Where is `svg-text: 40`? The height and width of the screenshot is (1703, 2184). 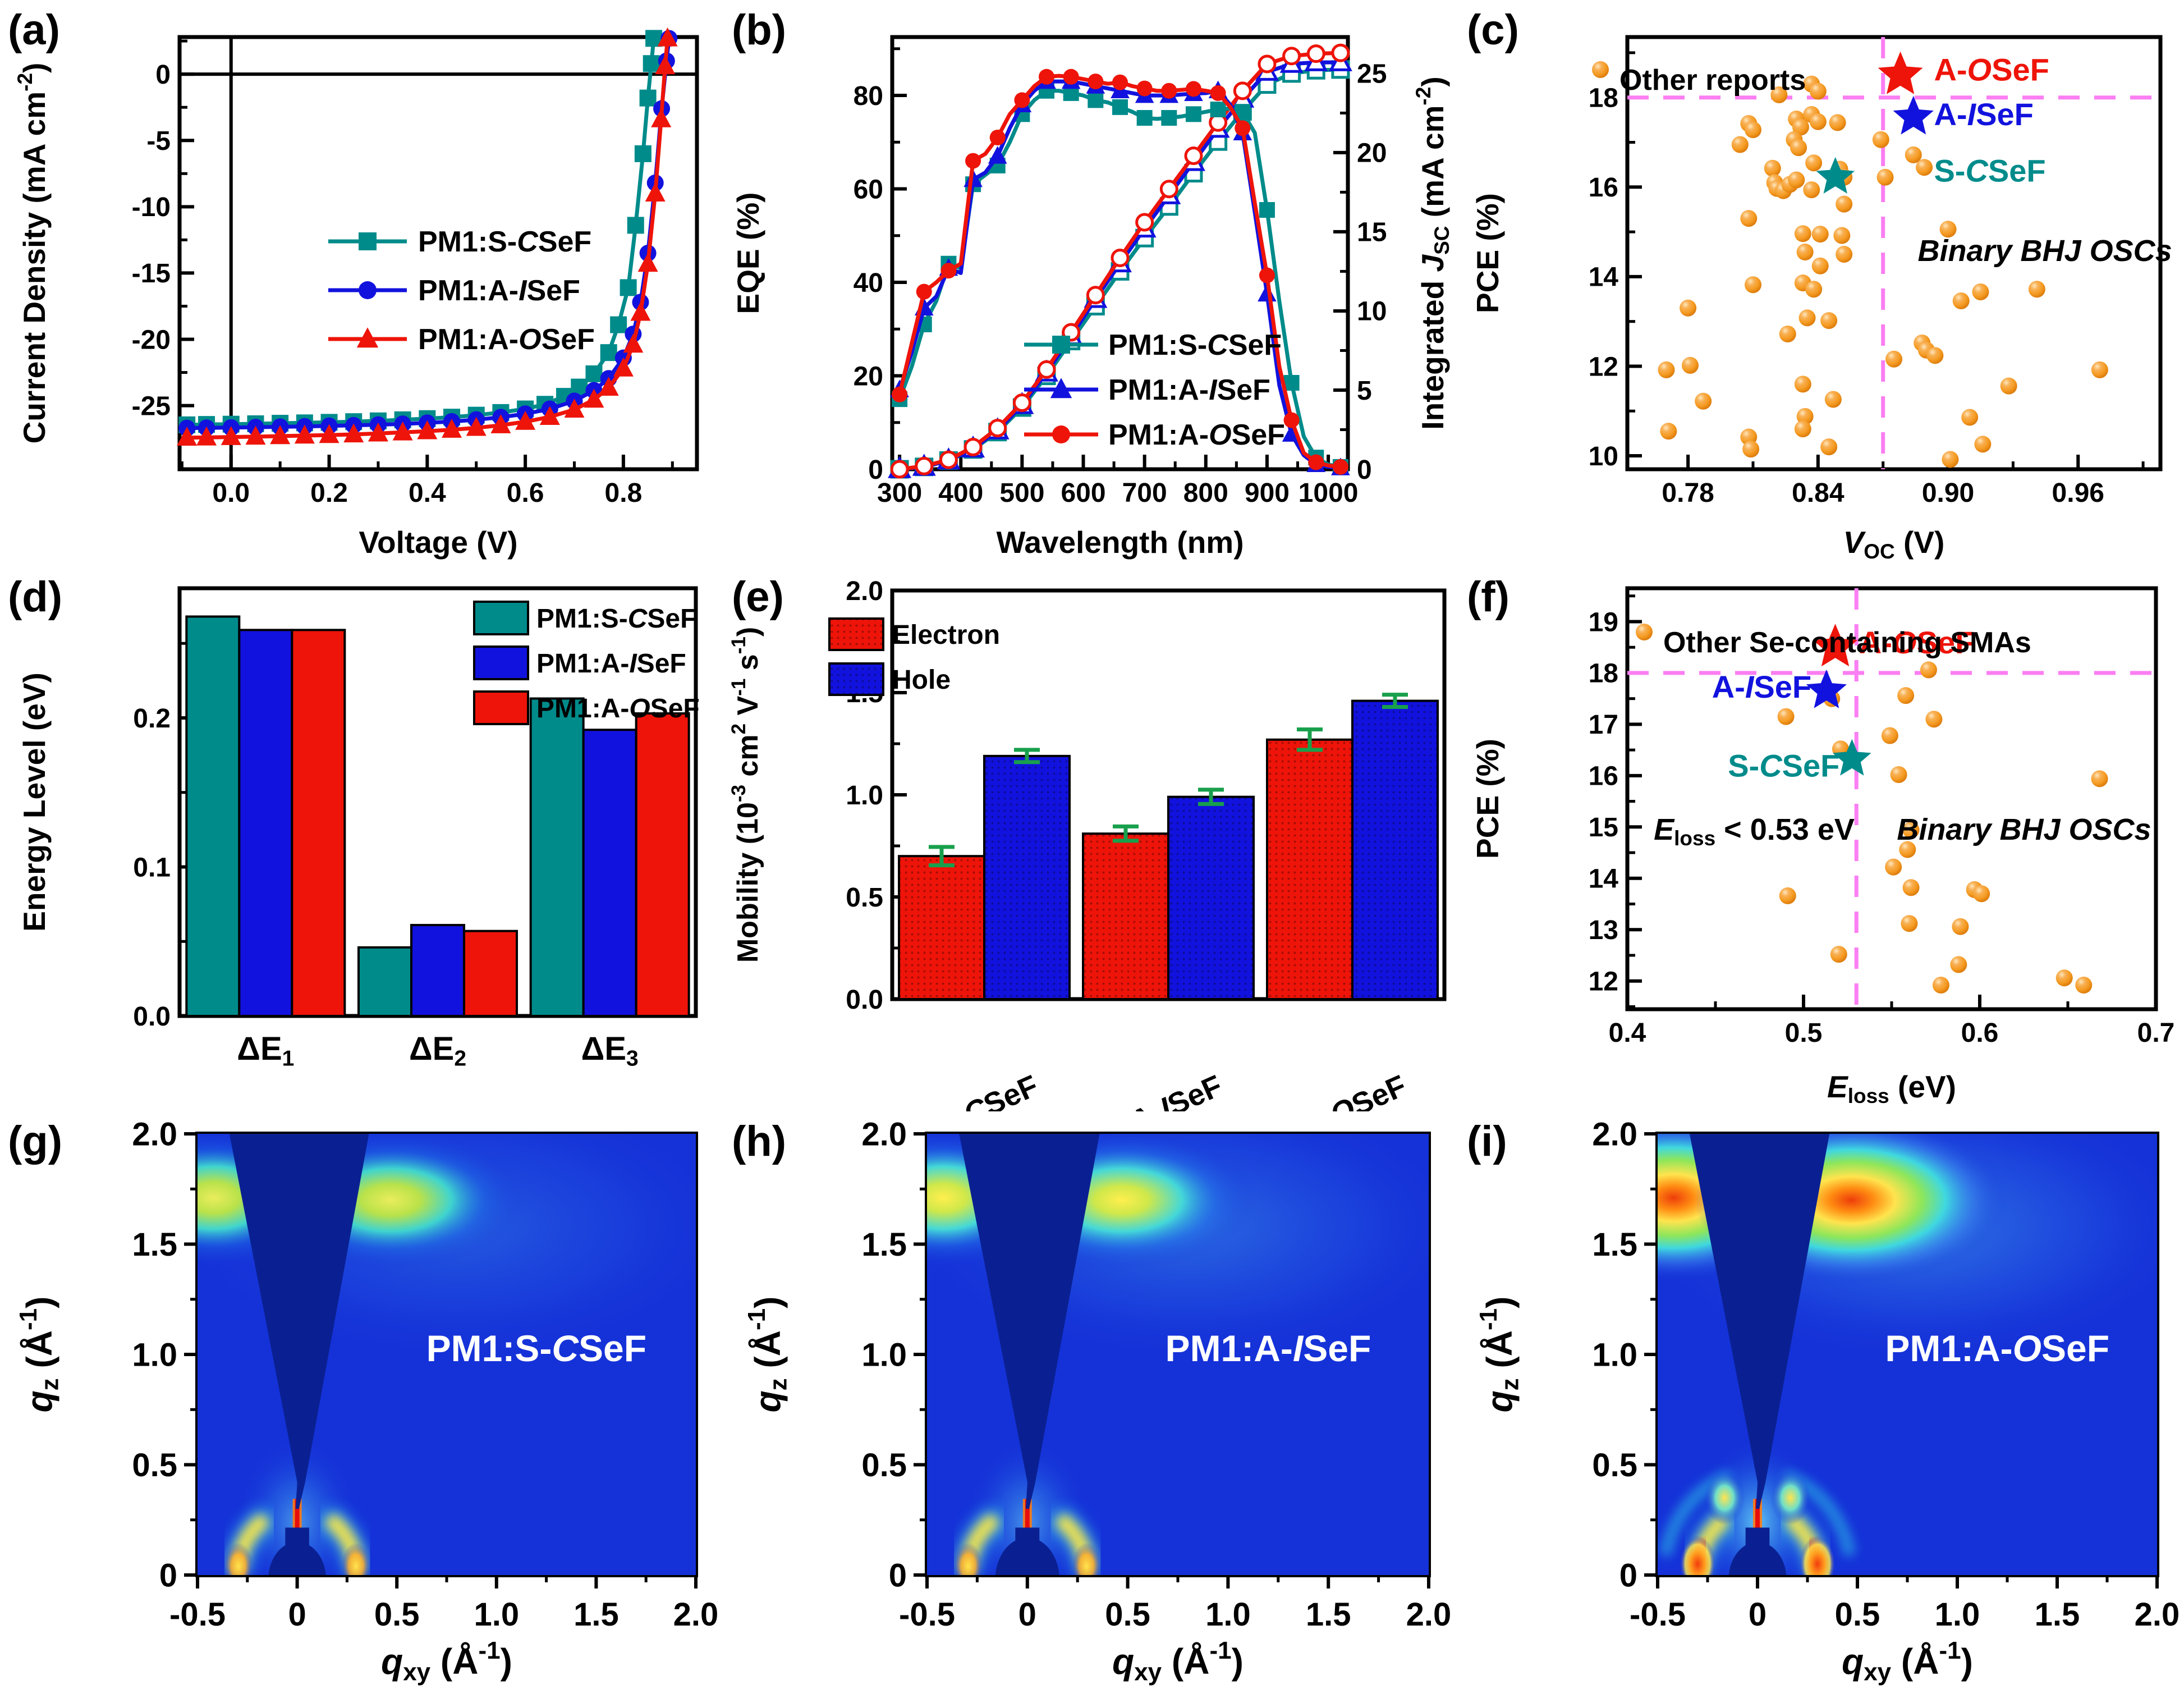 svg-text: 40 is located at coordinates (868, 283).